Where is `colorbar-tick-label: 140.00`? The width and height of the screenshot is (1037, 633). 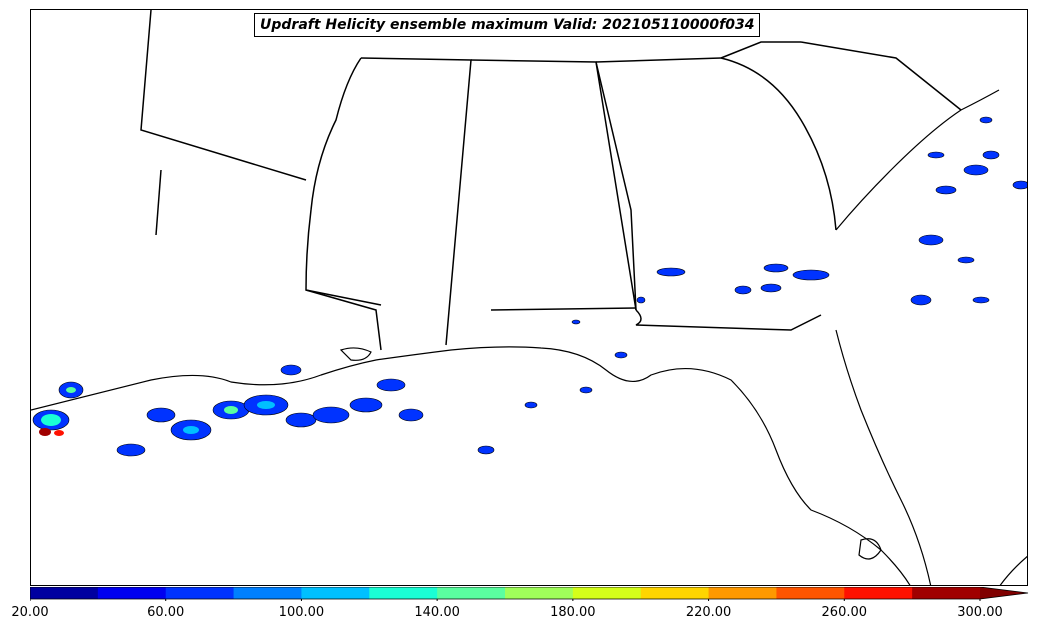
colorbar-tick-label: 140.00 is located at coordinates (437, 612).